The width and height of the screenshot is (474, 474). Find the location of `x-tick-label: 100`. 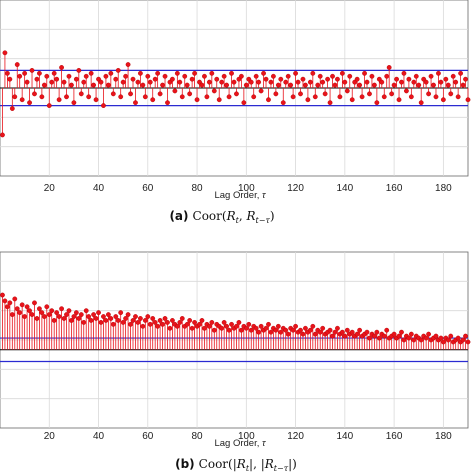

x-tick-label: 100 is located at coordinates (246, 188).